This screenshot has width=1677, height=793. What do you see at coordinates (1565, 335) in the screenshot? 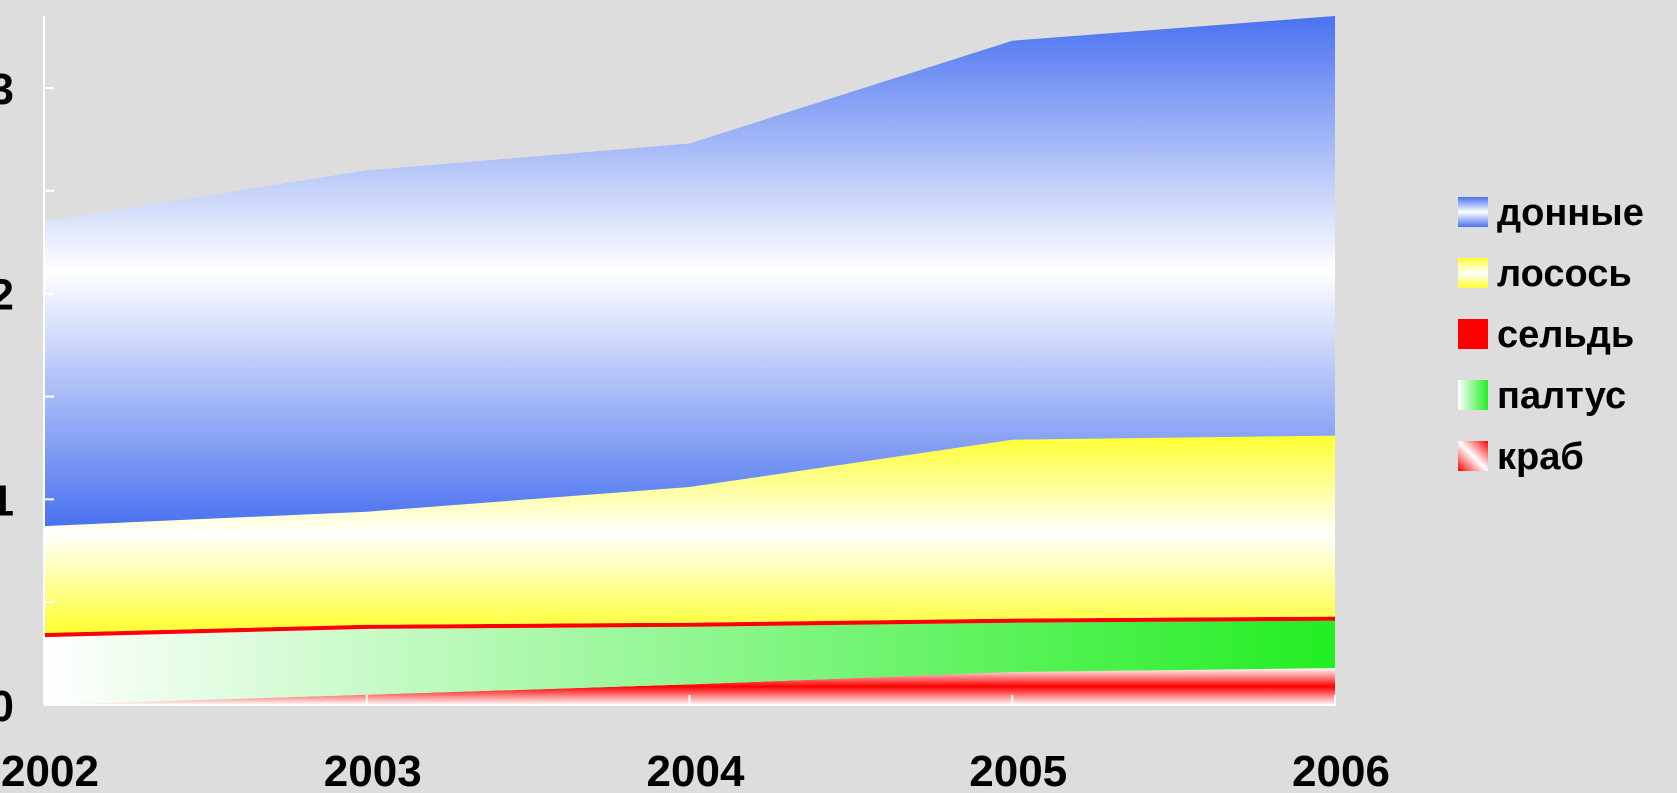
I see `legend-label: сельдь` at bounding box center [1565, 335].